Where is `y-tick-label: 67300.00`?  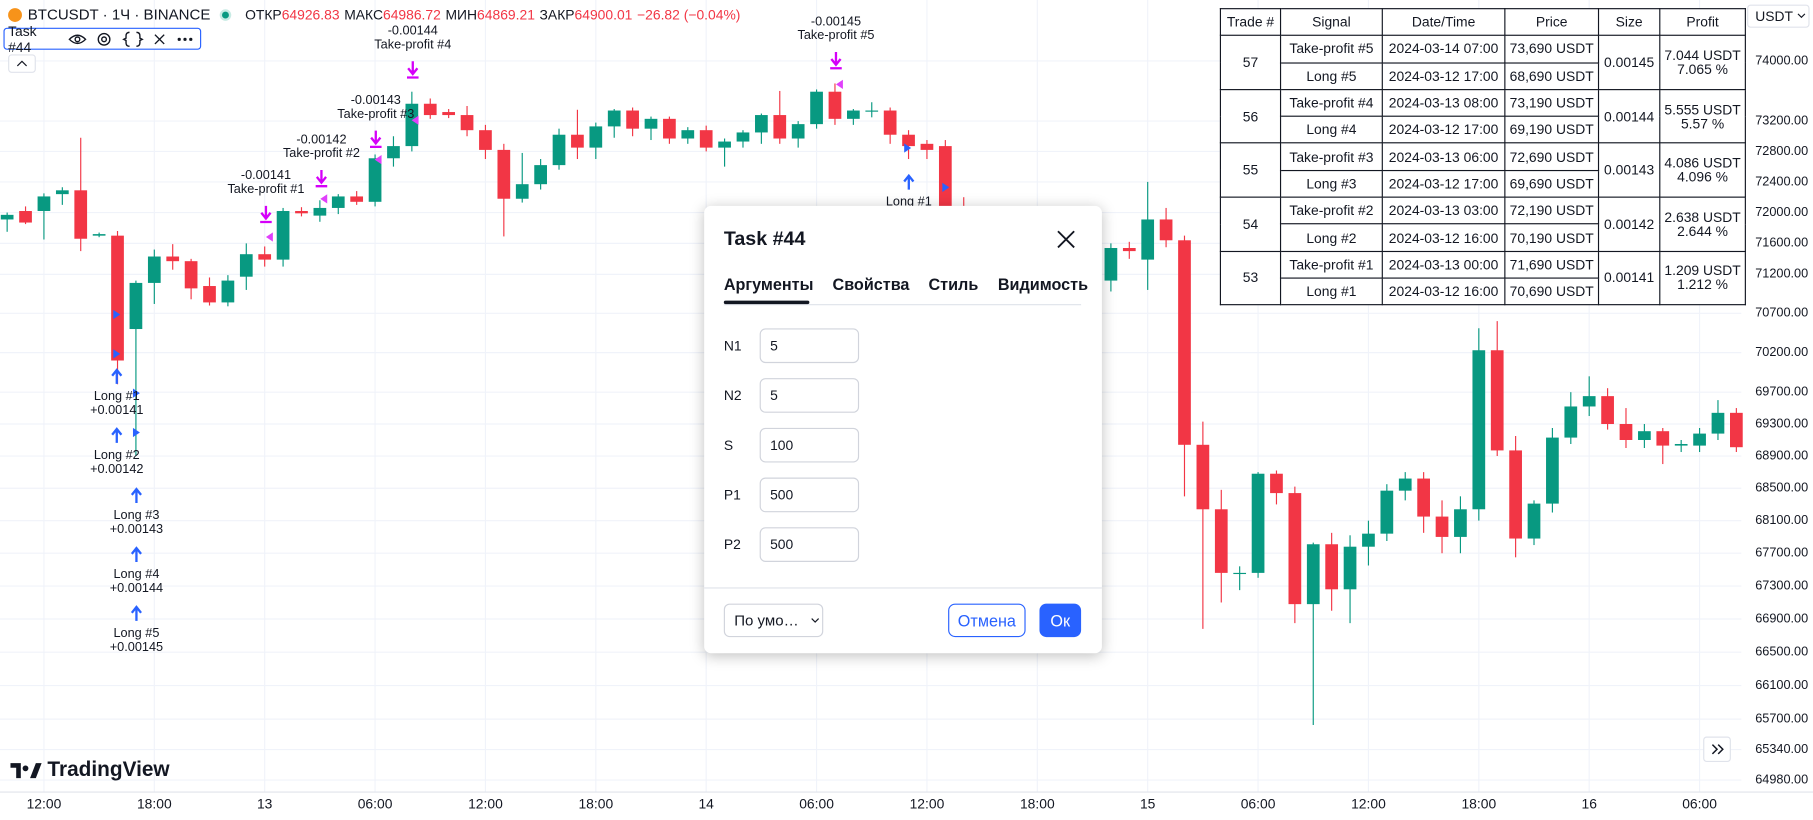
y-tick-label: 67300.00 is located at coordinates (1781, 584).